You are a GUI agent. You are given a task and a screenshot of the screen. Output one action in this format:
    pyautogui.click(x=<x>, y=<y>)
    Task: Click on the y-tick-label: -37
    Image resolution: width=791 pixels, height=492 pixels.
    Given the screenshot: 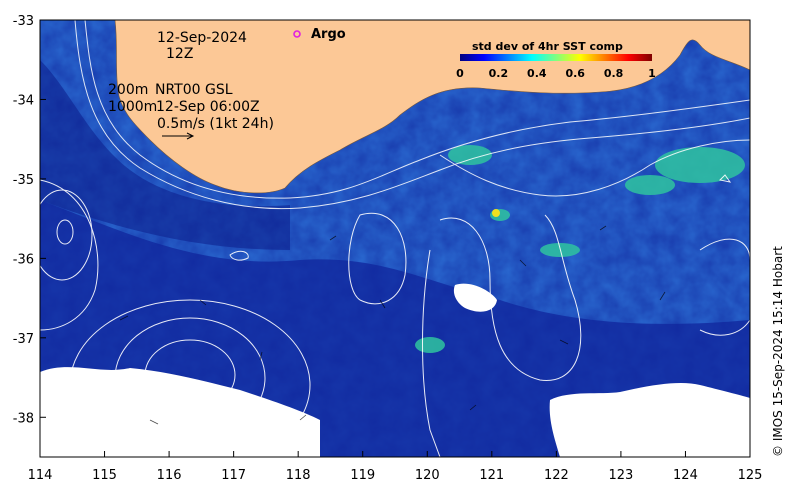 What is the action you would take?
    pyautogui.click(x=23, y=339)
    